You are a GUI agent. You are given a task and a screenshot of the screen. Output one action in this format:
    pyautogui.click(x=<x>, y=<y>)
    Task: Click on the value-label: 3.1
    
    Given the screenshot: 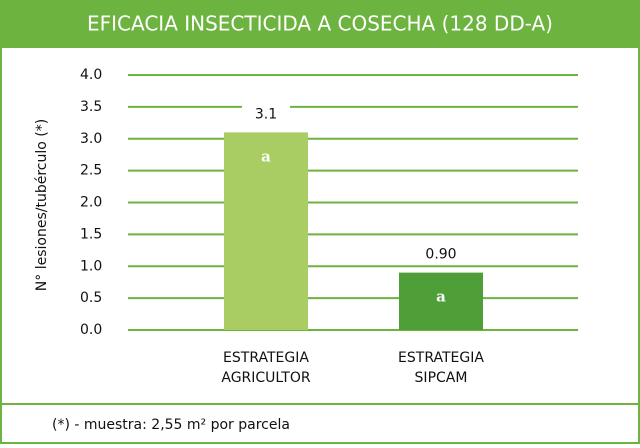 What is the action you would take?
    pyautogui.click(x=266, y=114)
    